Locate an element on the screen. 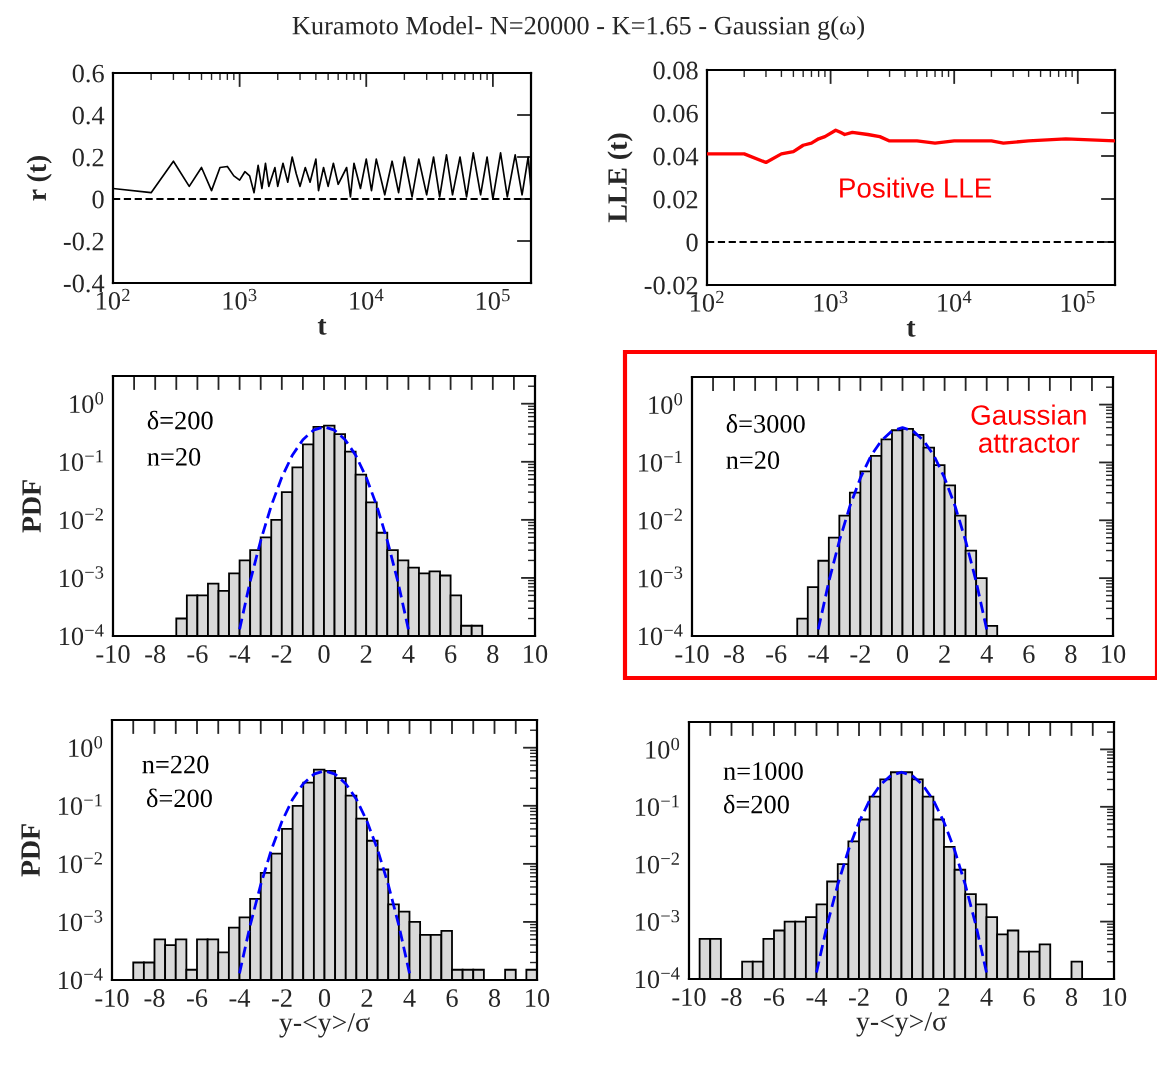 This screenshot has width=1157, height=1065. y-tick-label: 0.06 is located at coordinates (675, 113).